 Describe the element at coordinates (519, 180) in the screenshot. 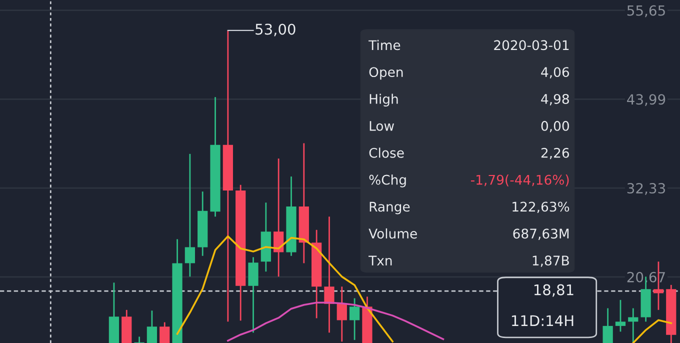

I see `annotation: -1,79(-44,16%)` at that location.